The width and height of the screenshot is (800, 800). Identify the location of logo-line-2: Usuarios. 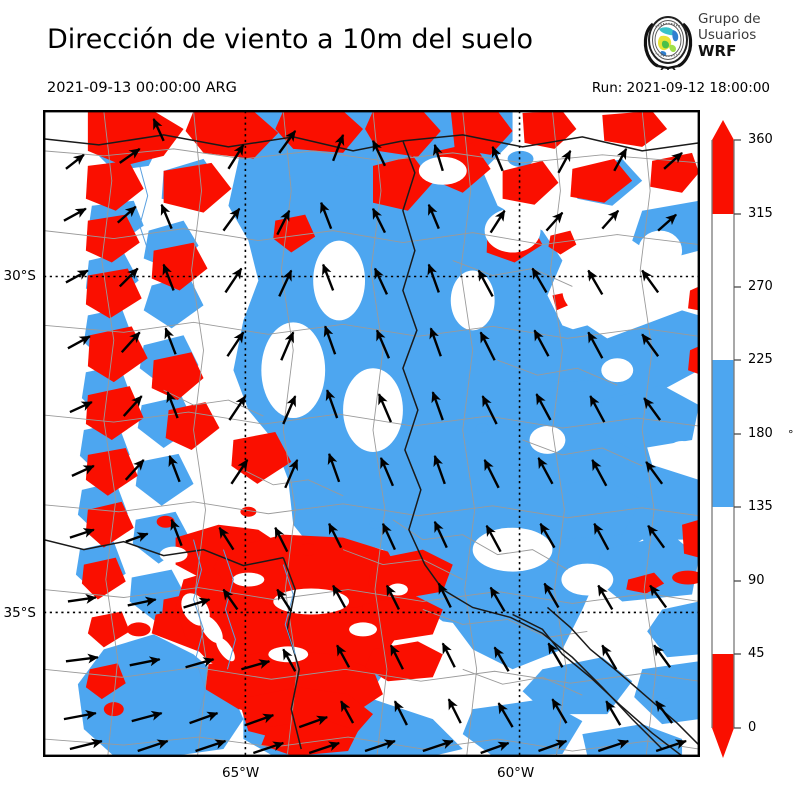
(727, 34).